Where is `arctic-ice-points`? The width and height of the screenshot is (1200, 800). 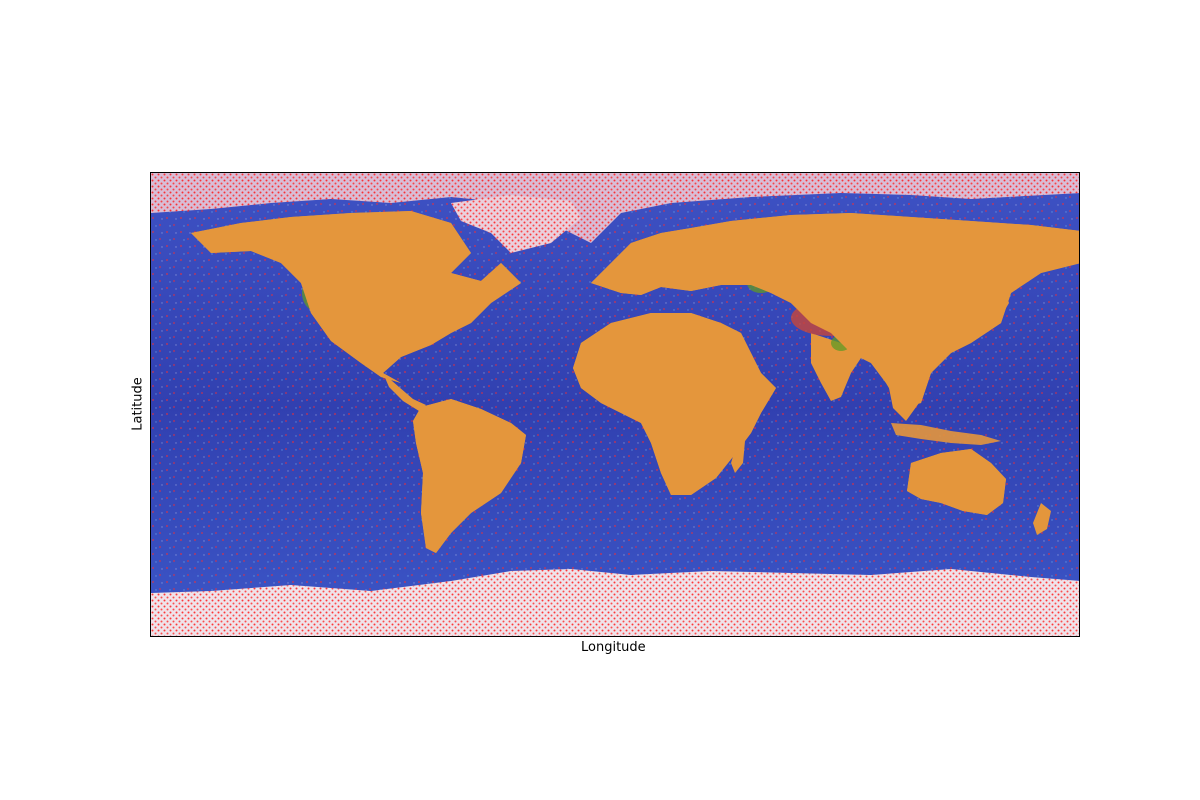
arctic-ice-points is located at coordinates (615, 208).